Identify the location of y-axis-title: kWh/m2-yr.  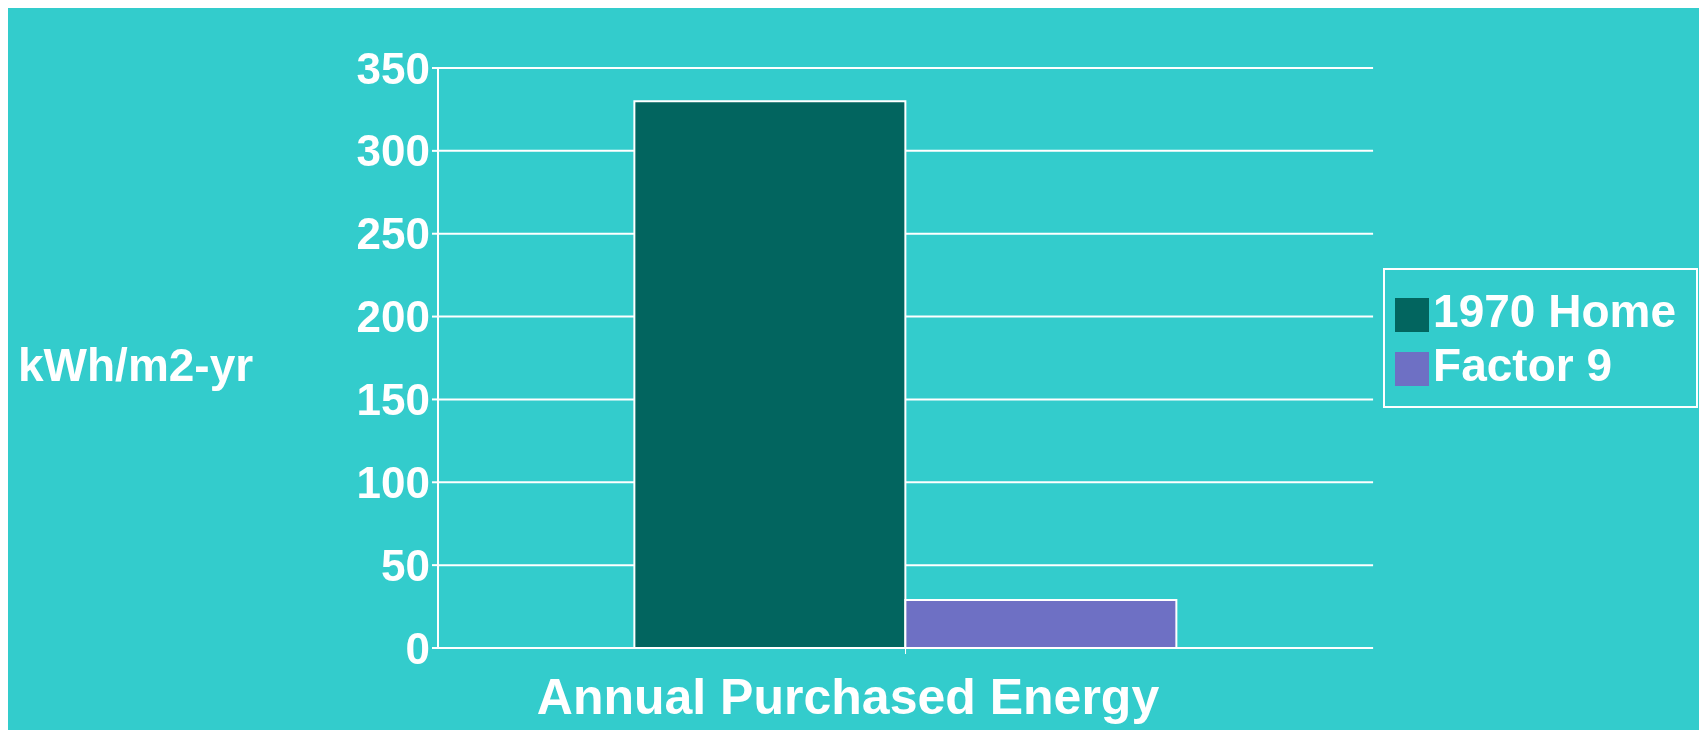
(136, 365).